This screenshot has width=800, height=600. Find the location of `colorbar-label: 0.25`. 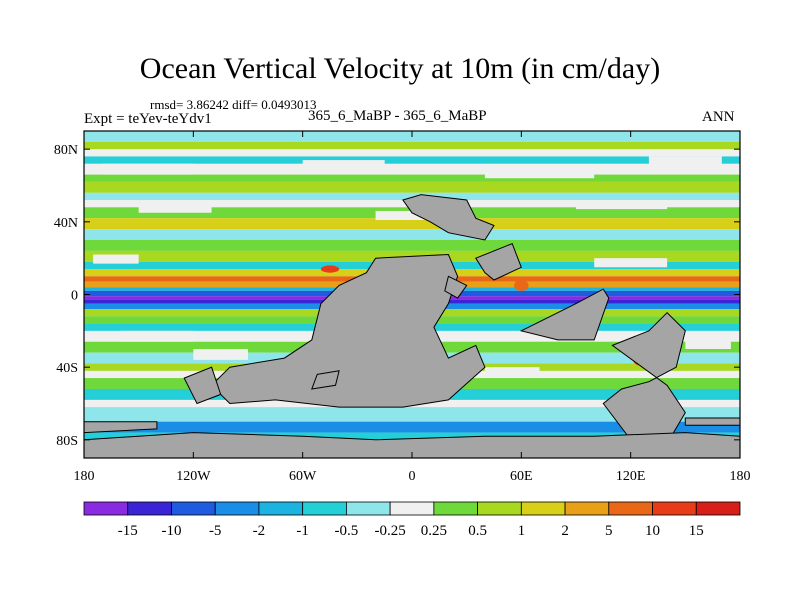

colorbar-label: 0.25 is located at coordinates (434, 531).